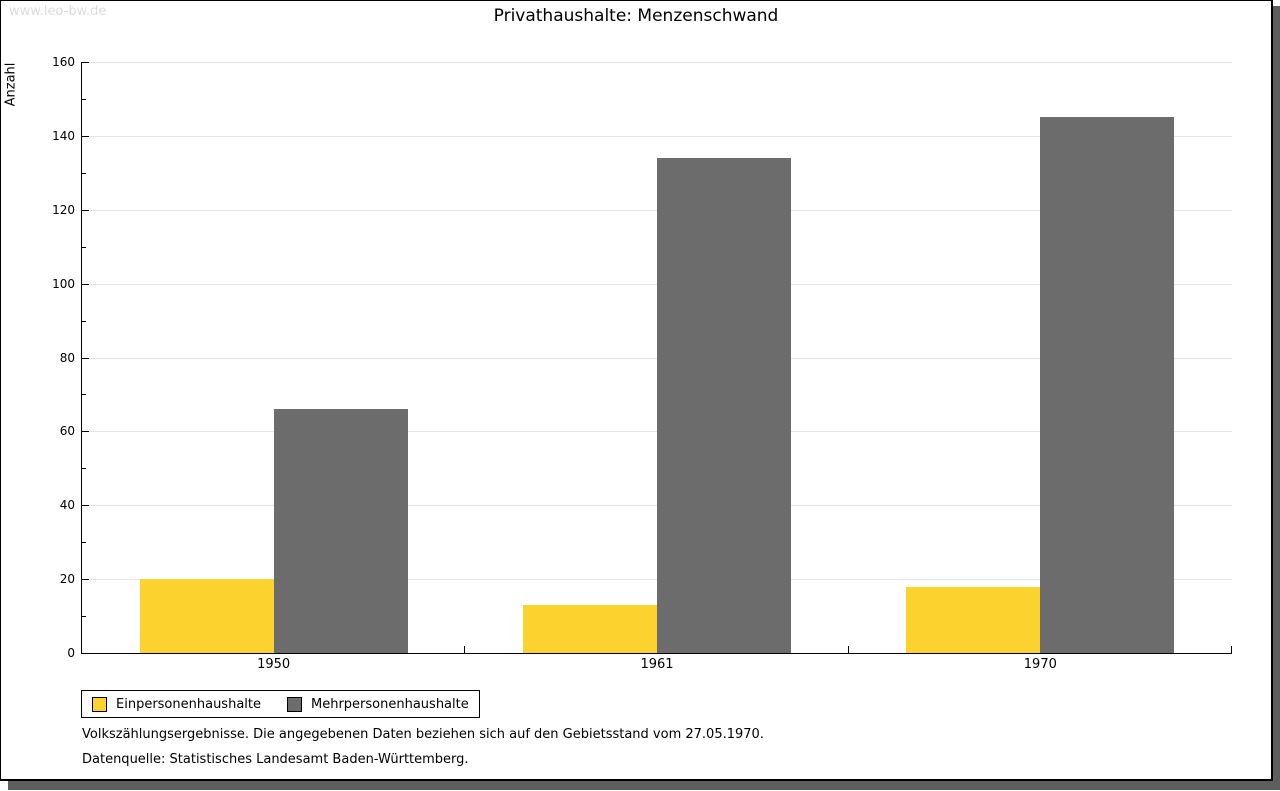 This screenshot has width=1280, height=791. I want to click on legend-item-einpersonenhaushalte: Einpersonenhaushalte, so click(176, 704).